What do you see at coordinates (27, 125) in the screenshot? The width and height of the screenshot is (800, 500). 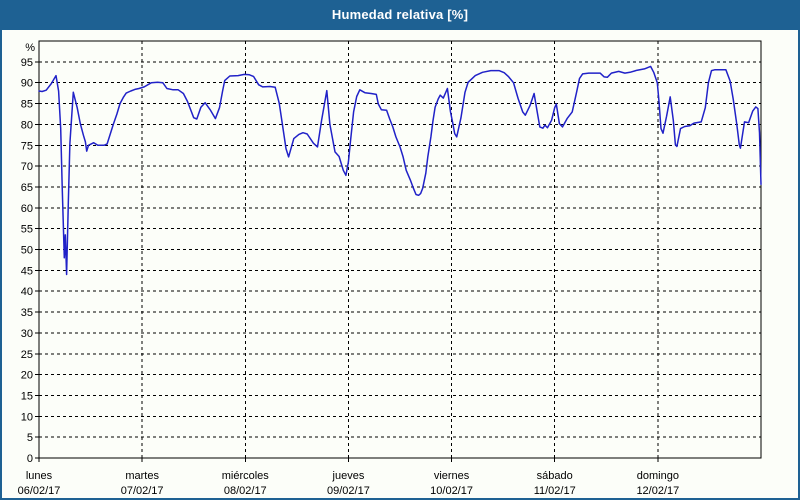 I see `y-tick-label: 80` at bounding box center [27, 125].